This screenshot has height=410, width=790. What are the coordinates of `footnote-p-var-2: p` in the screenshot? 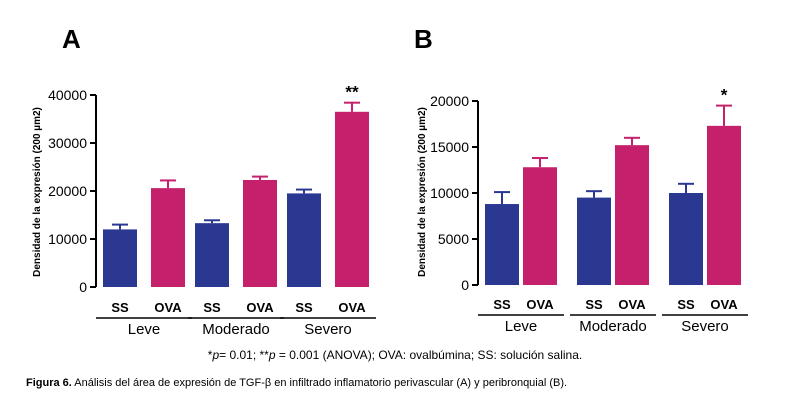 It's located at (272, 355).